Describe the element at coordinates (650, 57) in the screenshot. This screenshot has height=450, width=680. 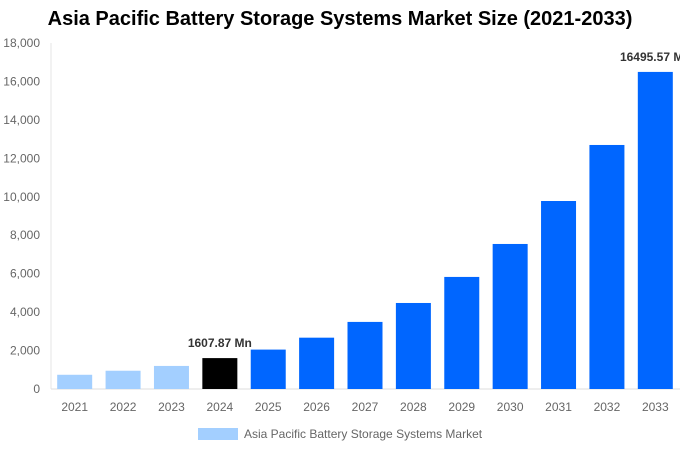
I see `data-label-2033: 16495.57 Mn` at that location.